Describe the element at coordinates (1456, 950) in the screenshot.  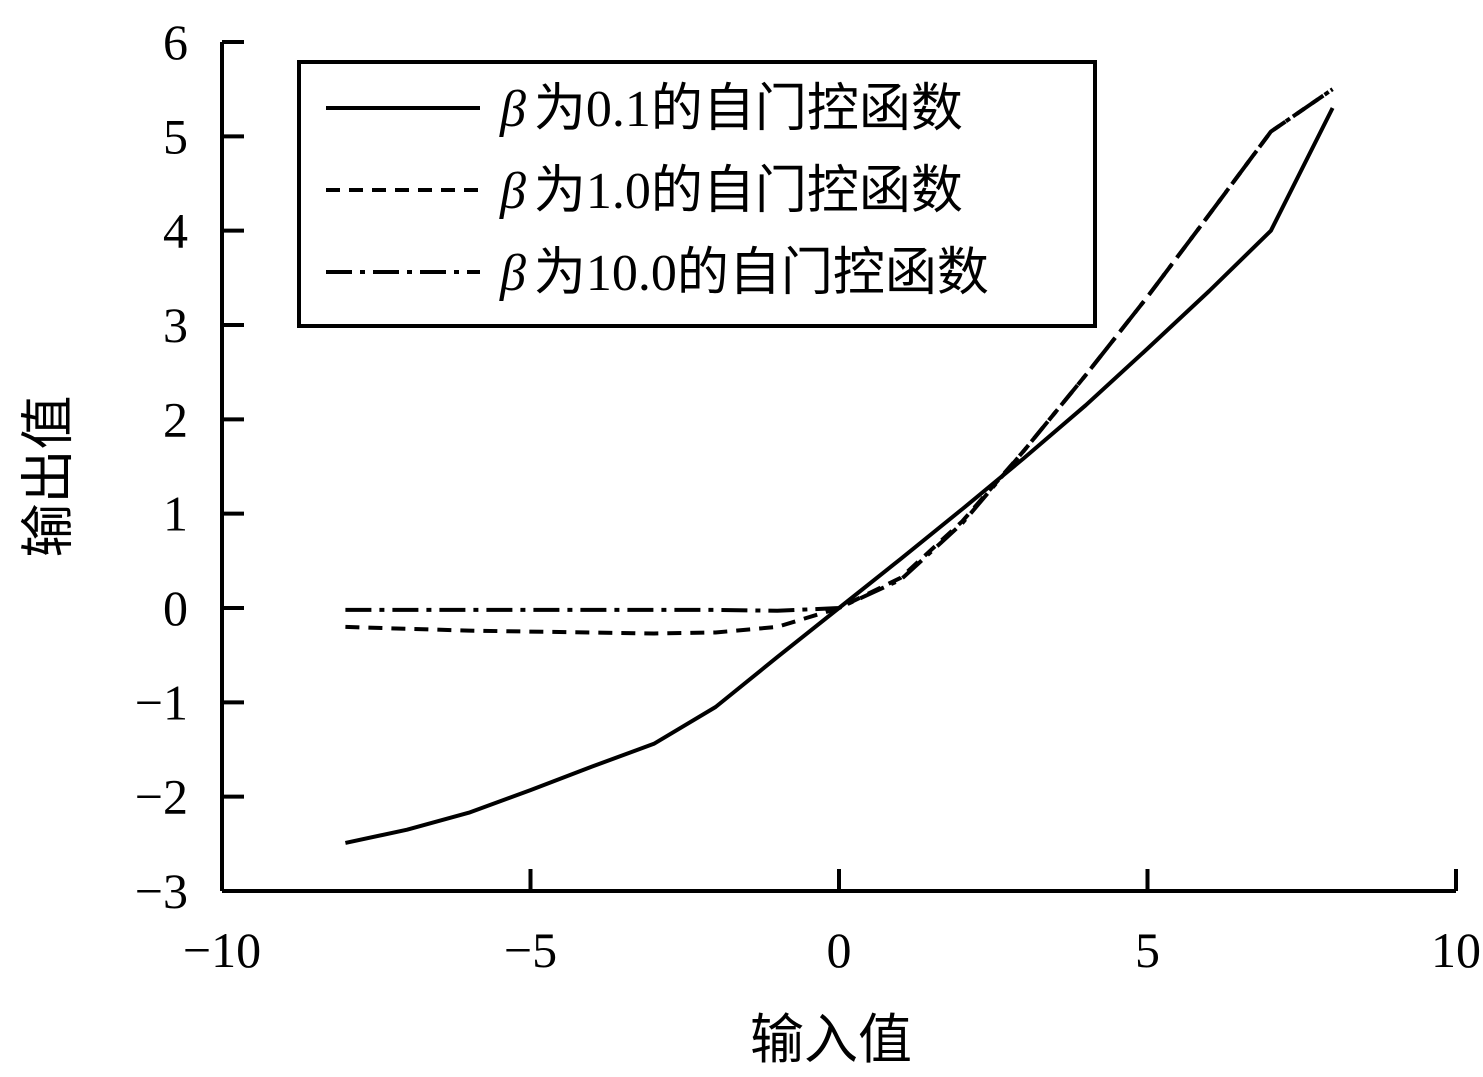
I see `x-tick-label: 10` at that location.